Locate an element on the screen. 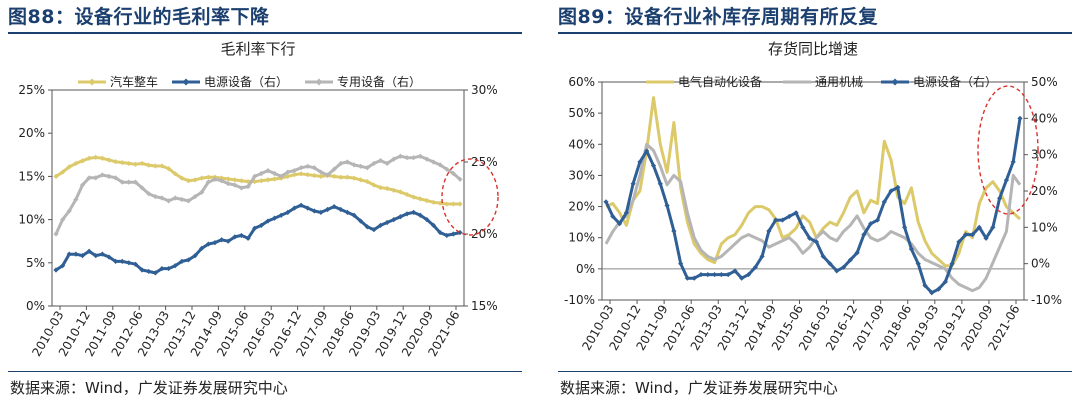 The image size is (1080, 401). left-legend-label-1: 电源设备（右） is located at coordinates (246, 81).